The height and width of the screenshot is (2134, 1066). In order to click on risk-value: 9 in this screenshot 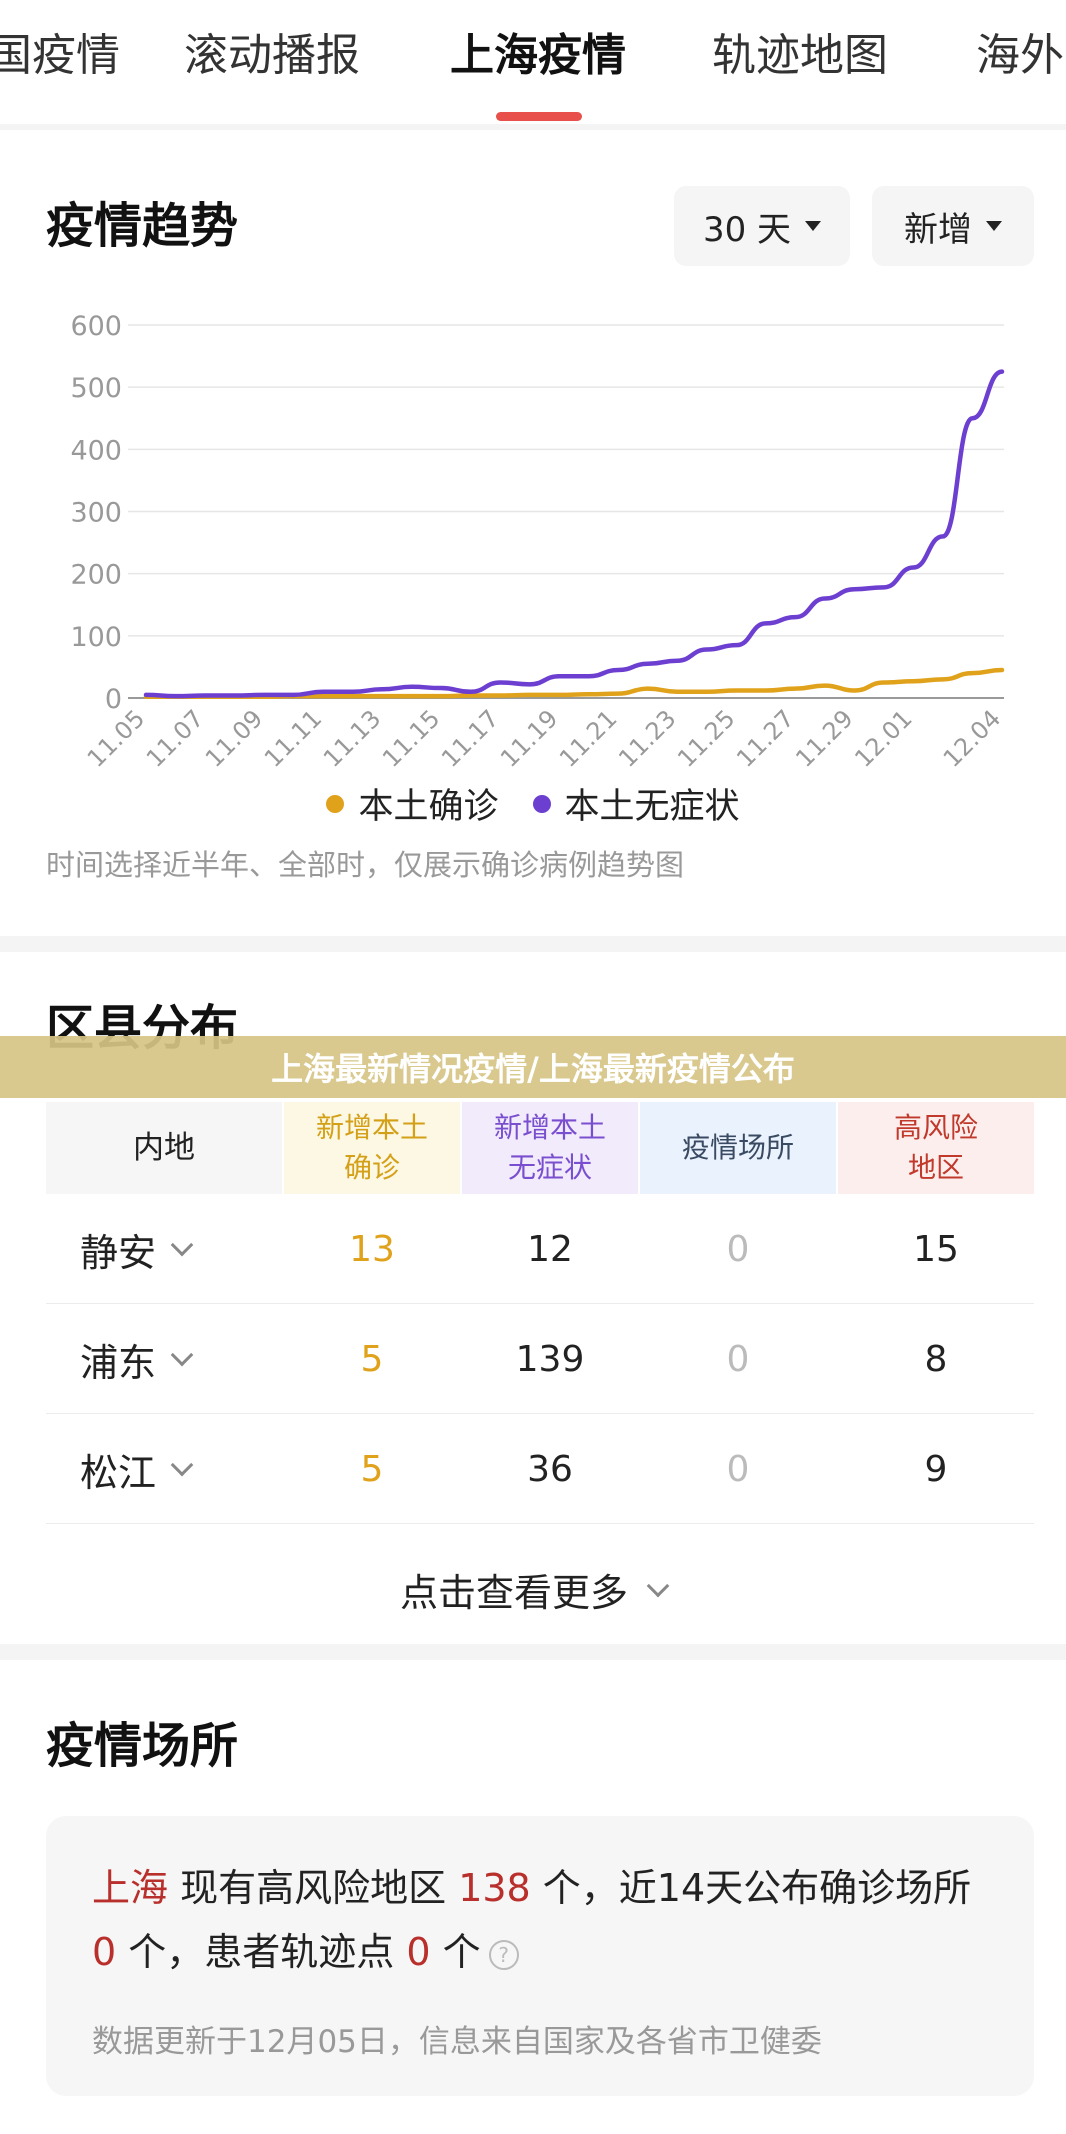, I will do `click(936, 1469)`.